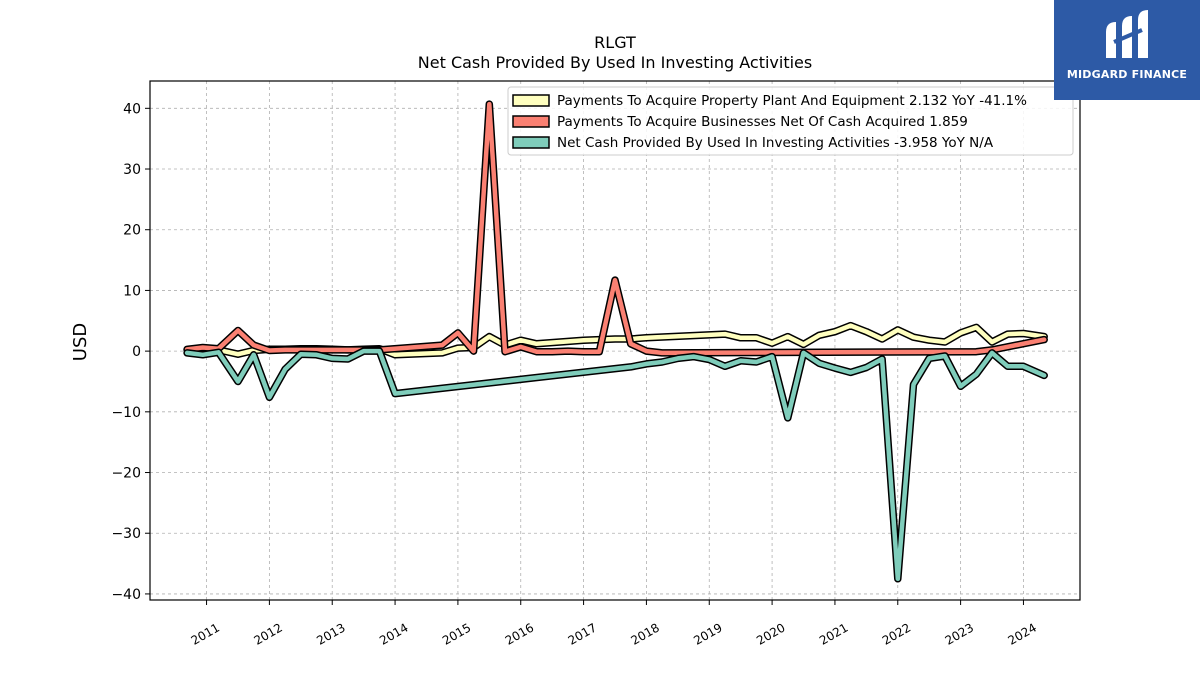  Describe the element at coordinates (1127, 34) in the screenshot. I see `midgard-logo-icon` at that location.